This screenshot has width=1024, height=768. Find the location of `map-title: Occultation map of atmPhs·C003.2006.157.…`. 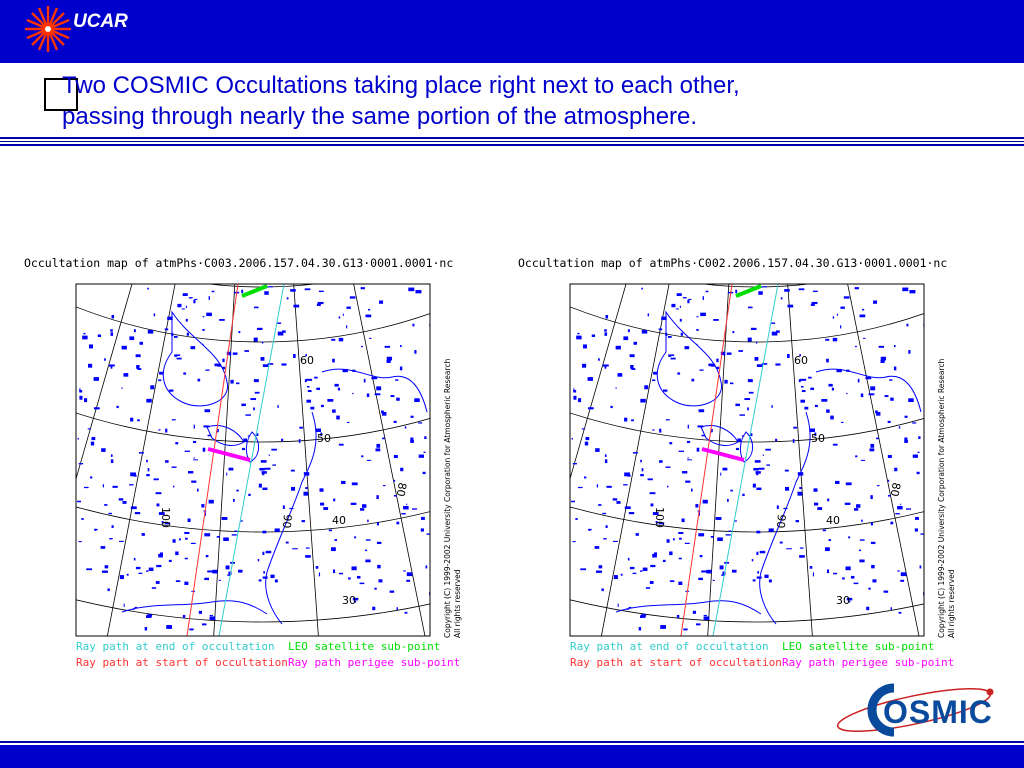

map-title: Occultation map of atmPhs·C003.2006.157.… is located at coordinates (238, 263).